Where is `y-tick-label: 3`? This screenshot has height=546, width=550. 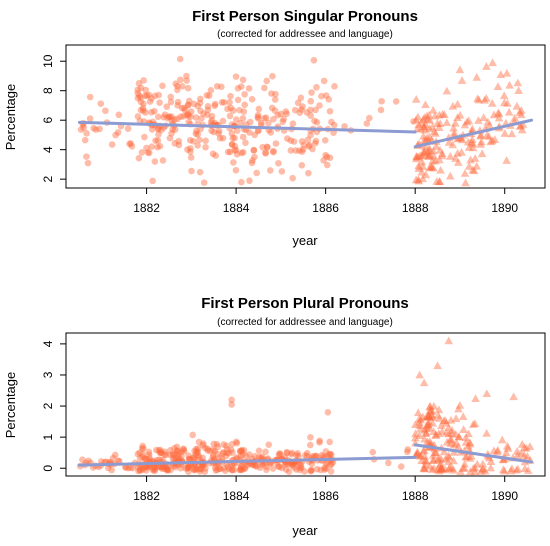 y-tick-label: 3 is located at coordinates (48, 374).